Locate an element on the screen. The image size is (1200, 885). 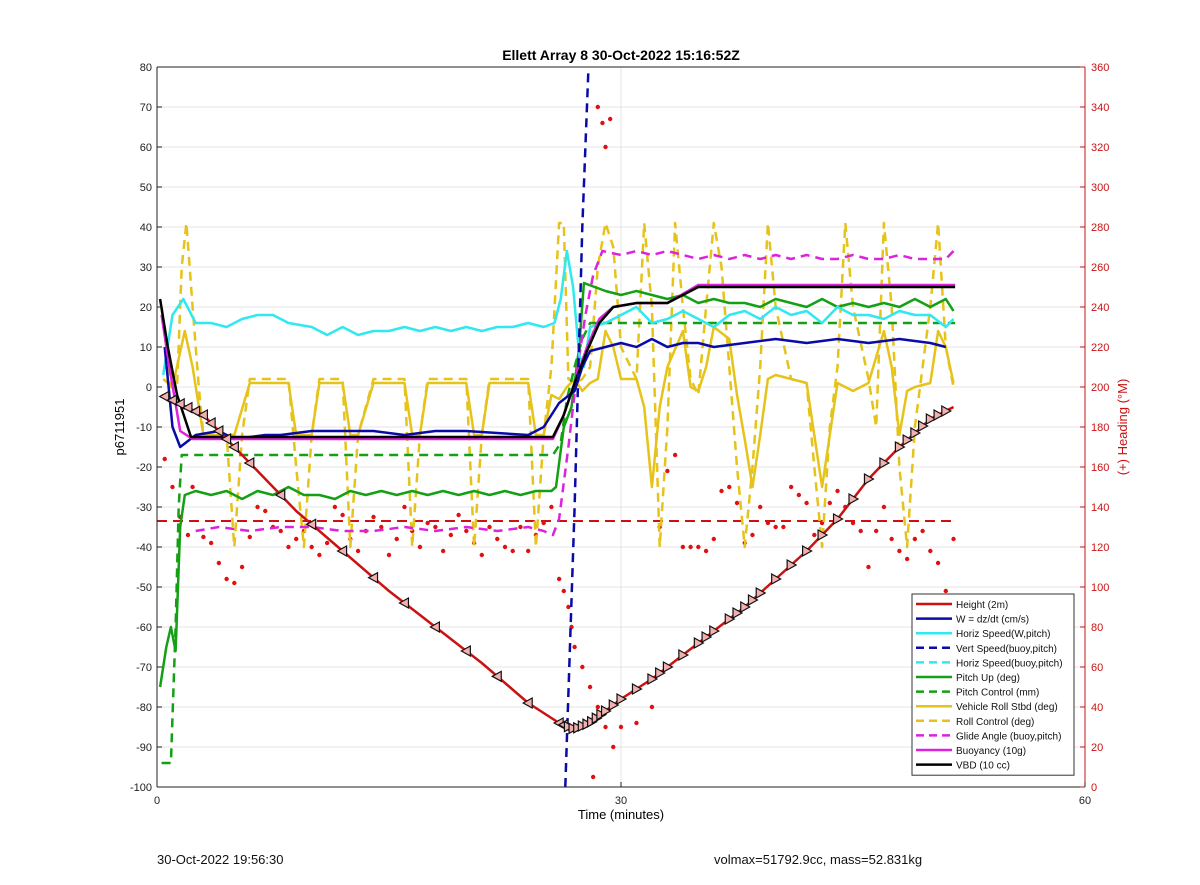
series-vert-speed-buoy is located at coordinates (577, 427).